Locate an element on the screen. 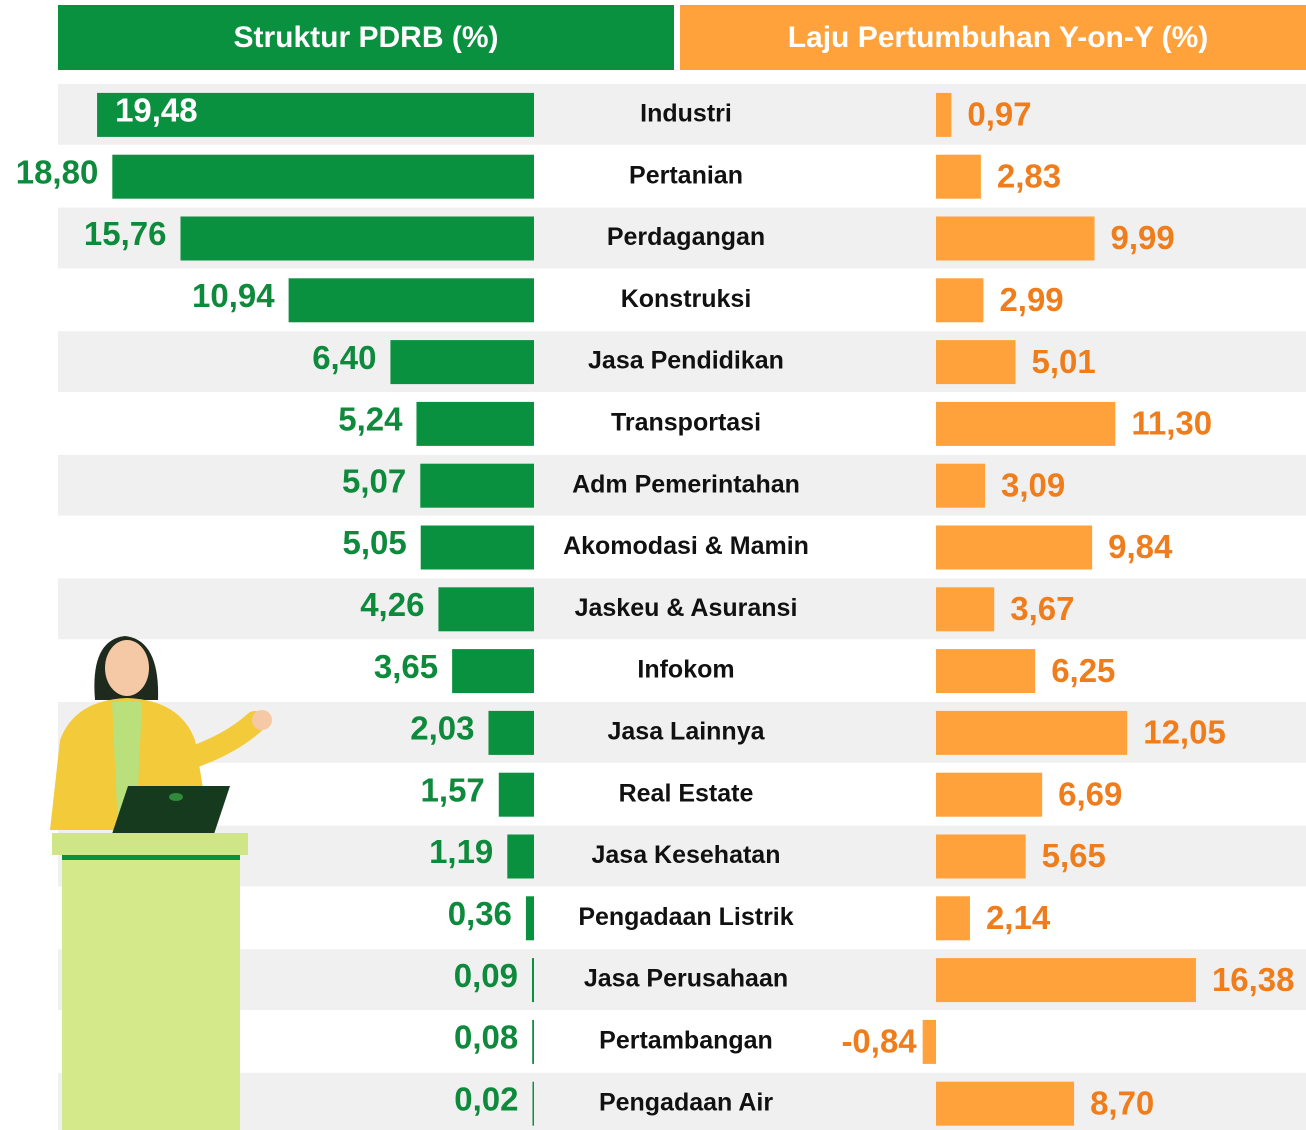  category-label: Konstruksi is located at coordinates (686, 299).